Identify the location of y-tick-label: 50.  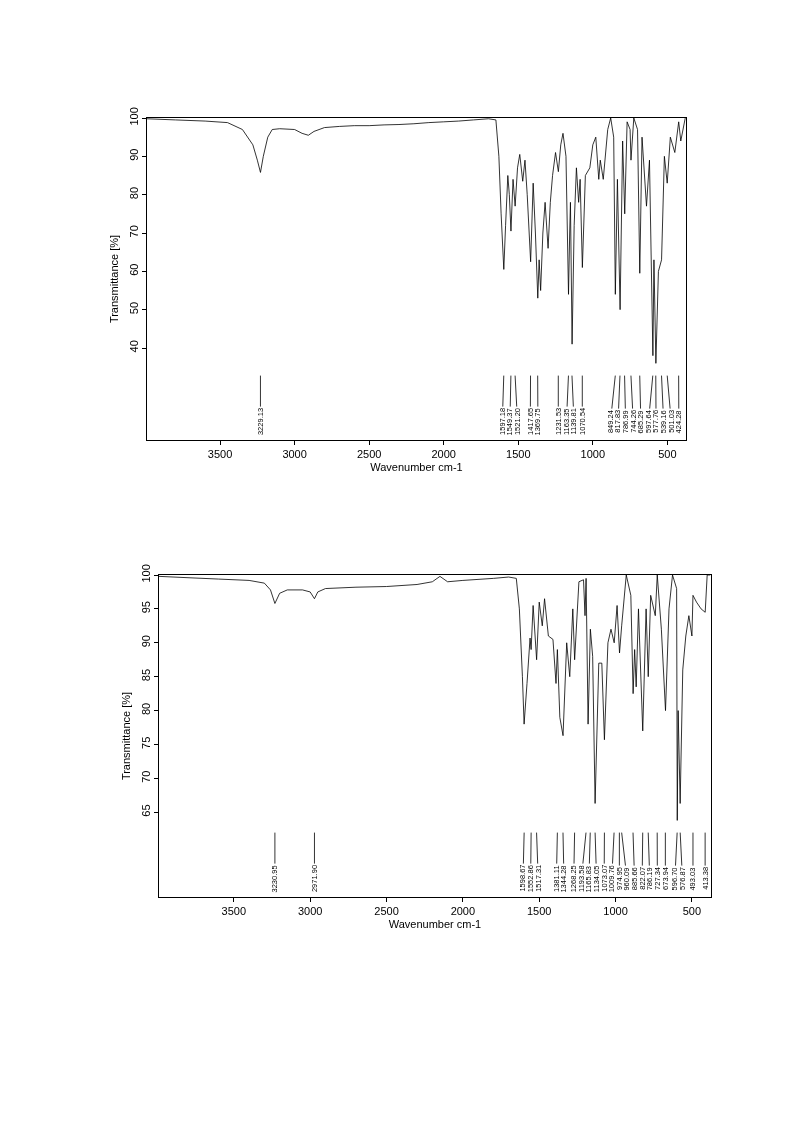
(133, 308).